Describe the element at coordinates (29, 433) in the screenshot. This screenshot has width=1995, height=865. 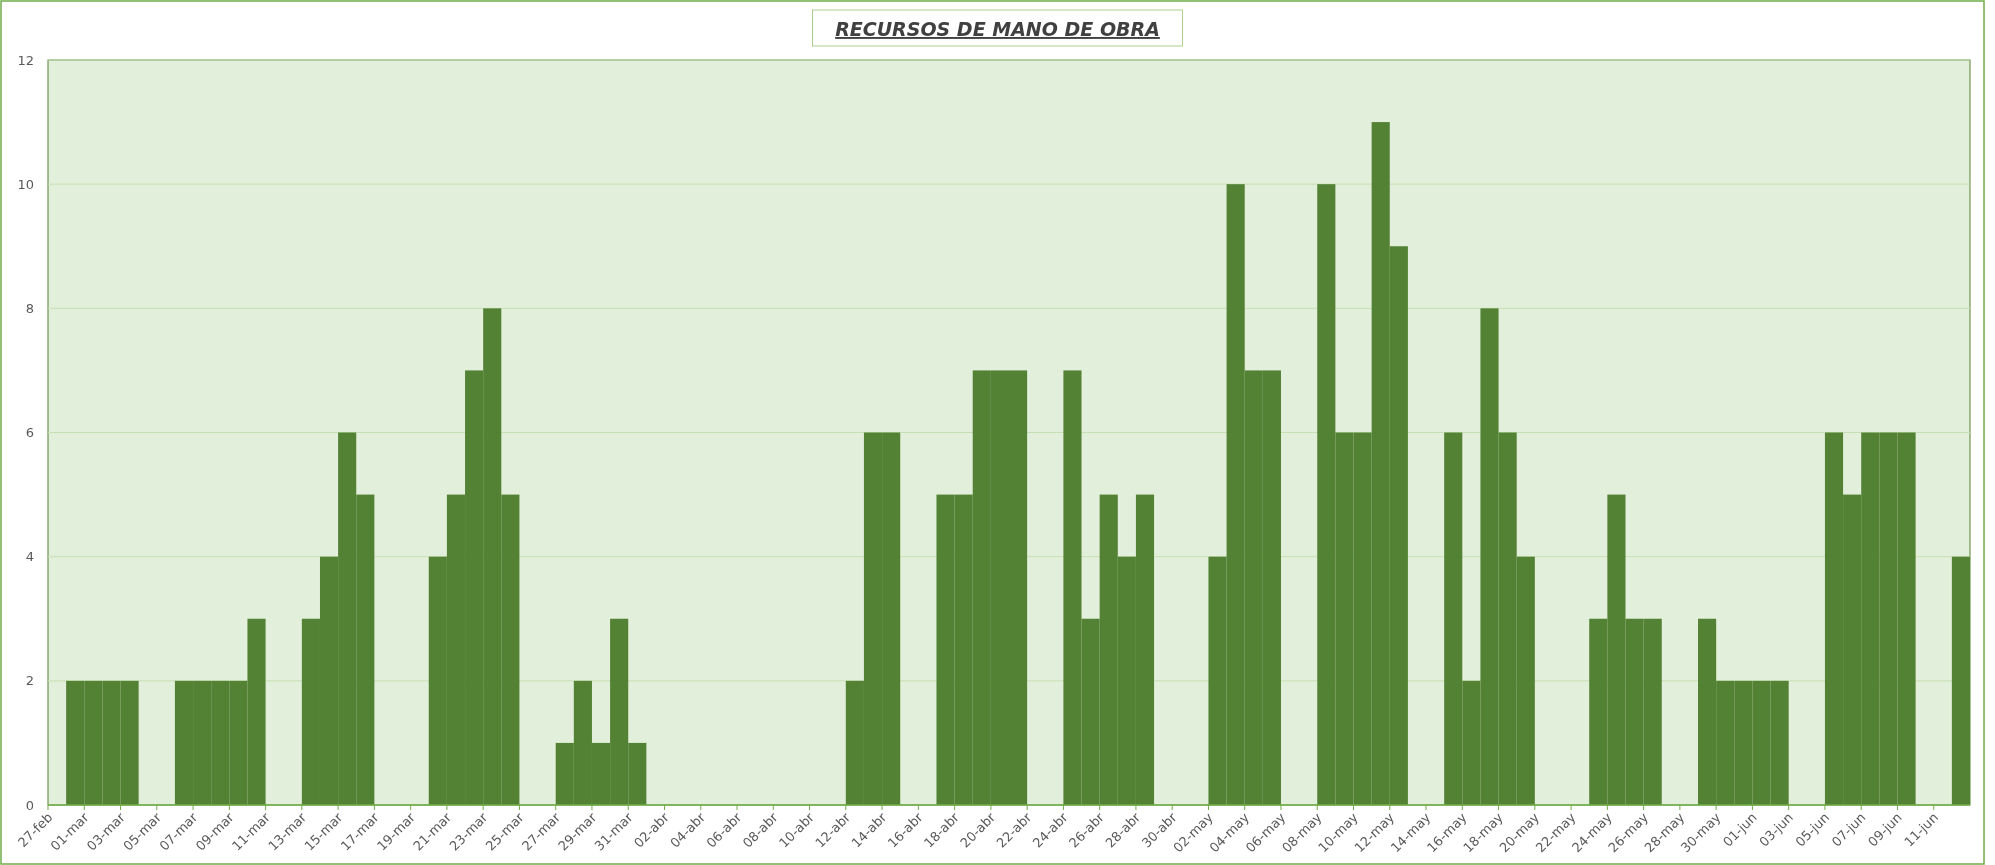
I see `y-tick-label: 6` at that location.